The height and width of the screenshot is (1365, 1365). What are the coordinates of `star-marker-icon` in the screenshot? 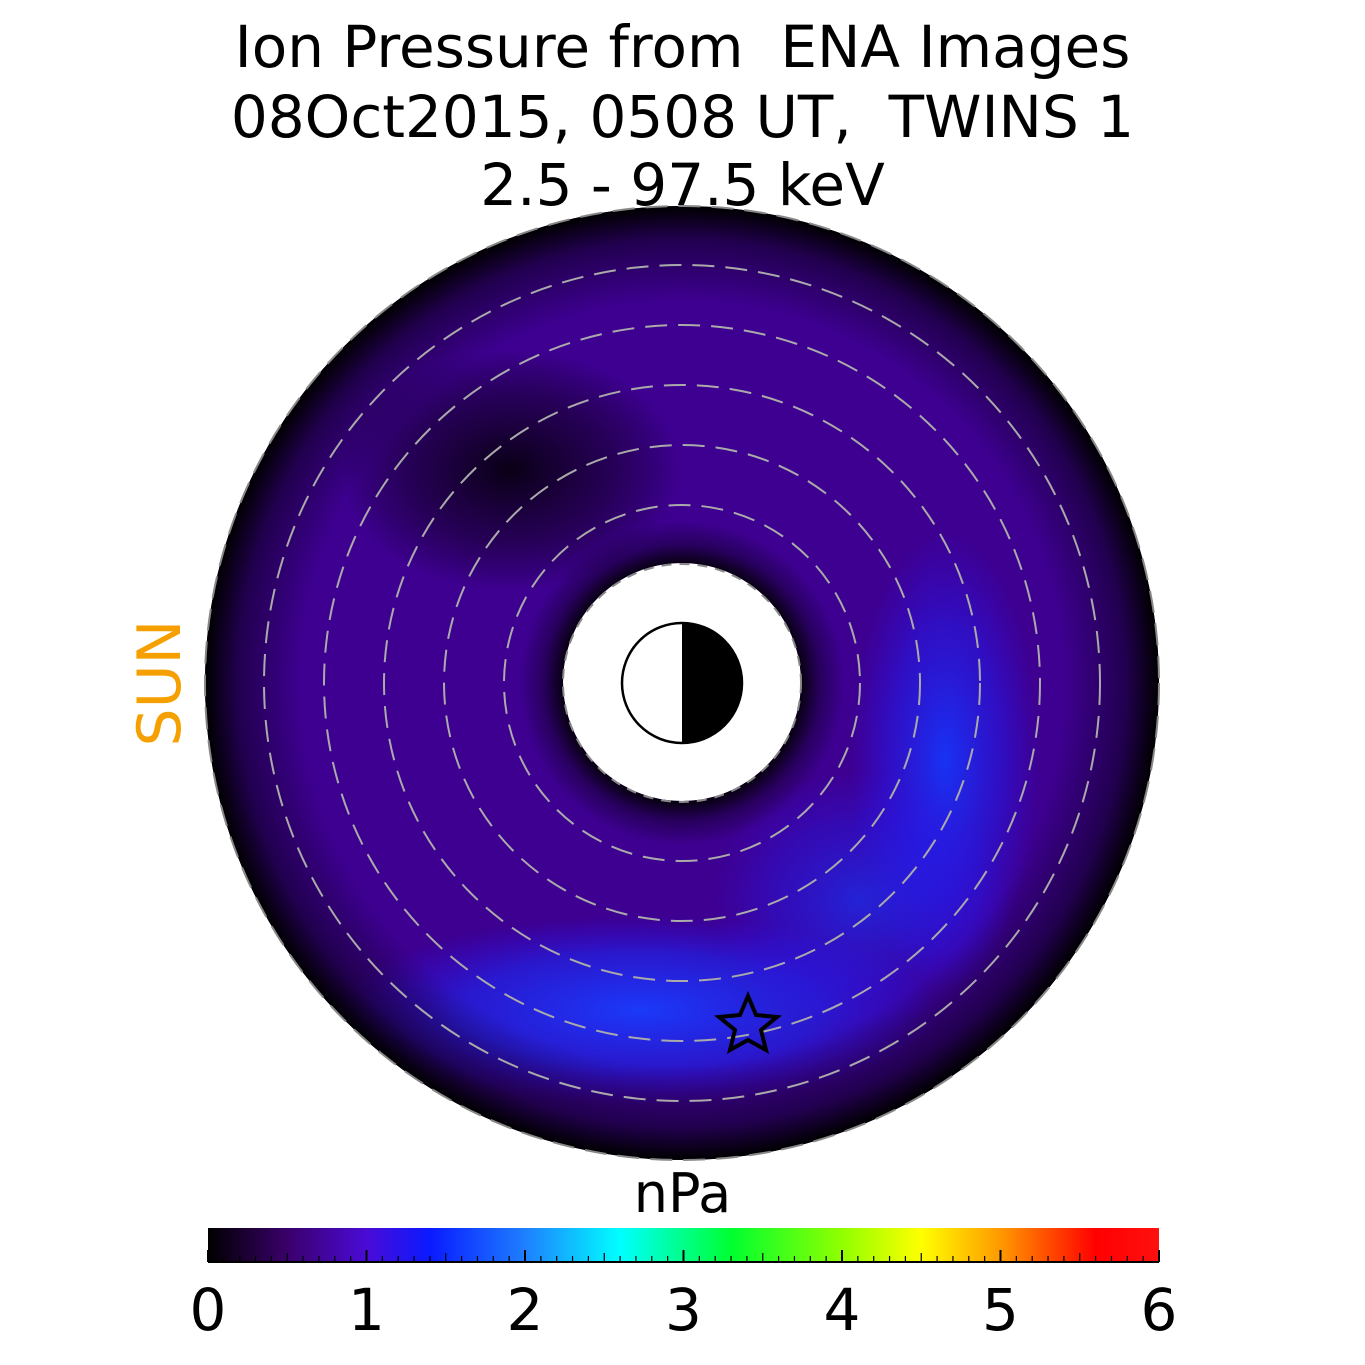 It's located at (748, 1022).